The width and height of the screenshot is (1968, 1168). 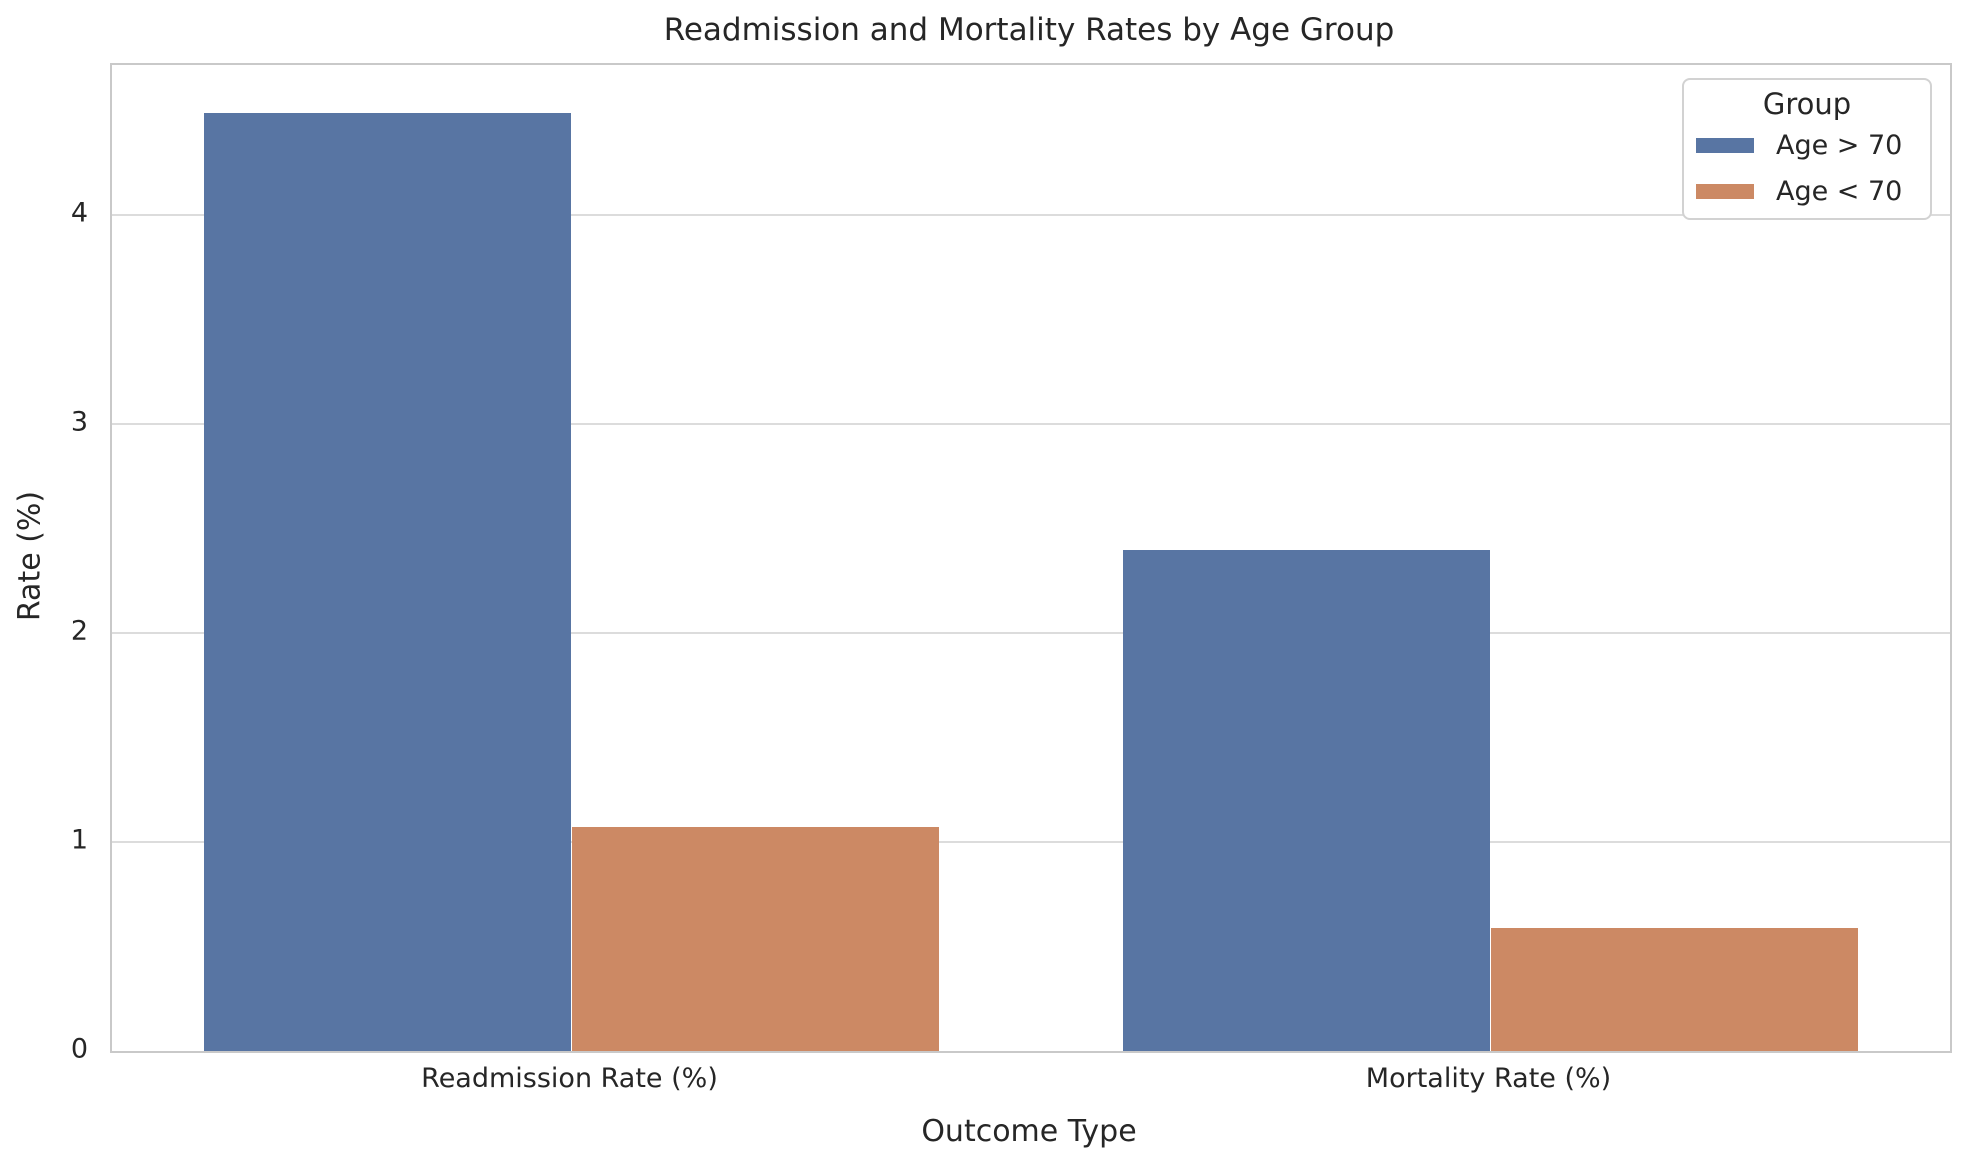 I want to click on legend-title: Group, so click(x=1807, y=104).